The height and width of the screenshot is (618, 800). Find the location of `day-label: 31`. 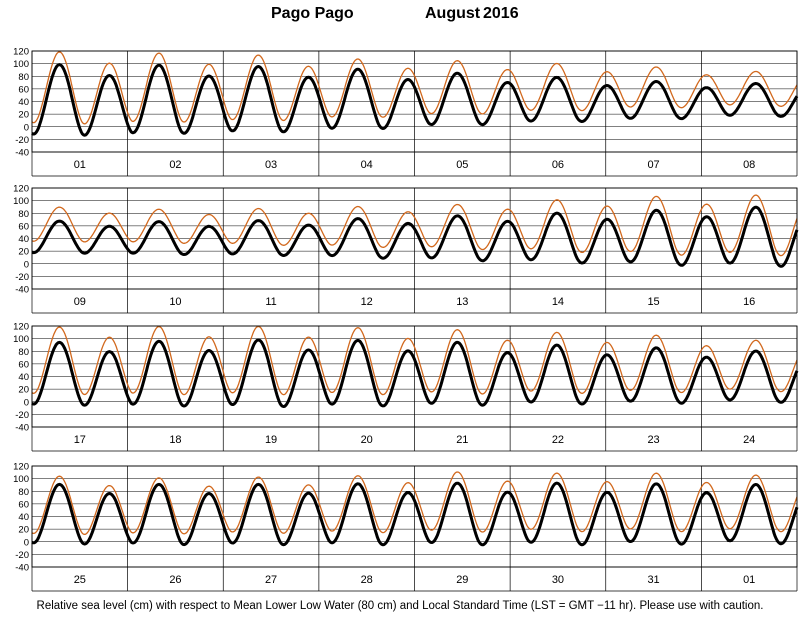

day-label: 31 is located at coordinates (653, 580).